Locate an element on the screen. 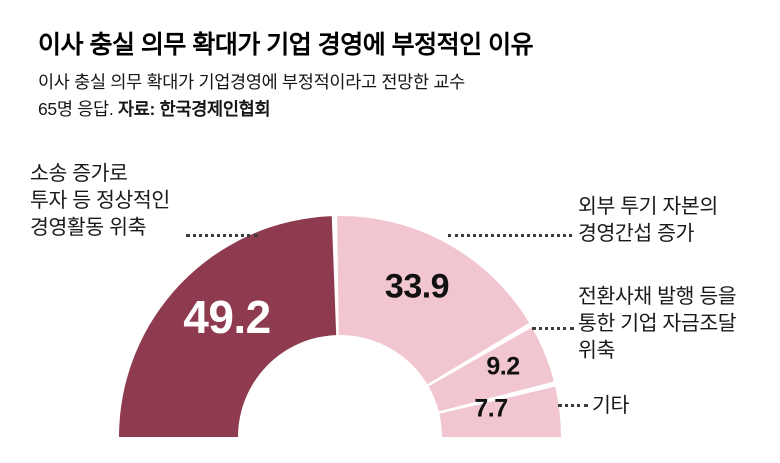 This screenshot has width=780, height=463. segment-label-line: 전환사채 발행 등을 is located at coordinates (657, 296).